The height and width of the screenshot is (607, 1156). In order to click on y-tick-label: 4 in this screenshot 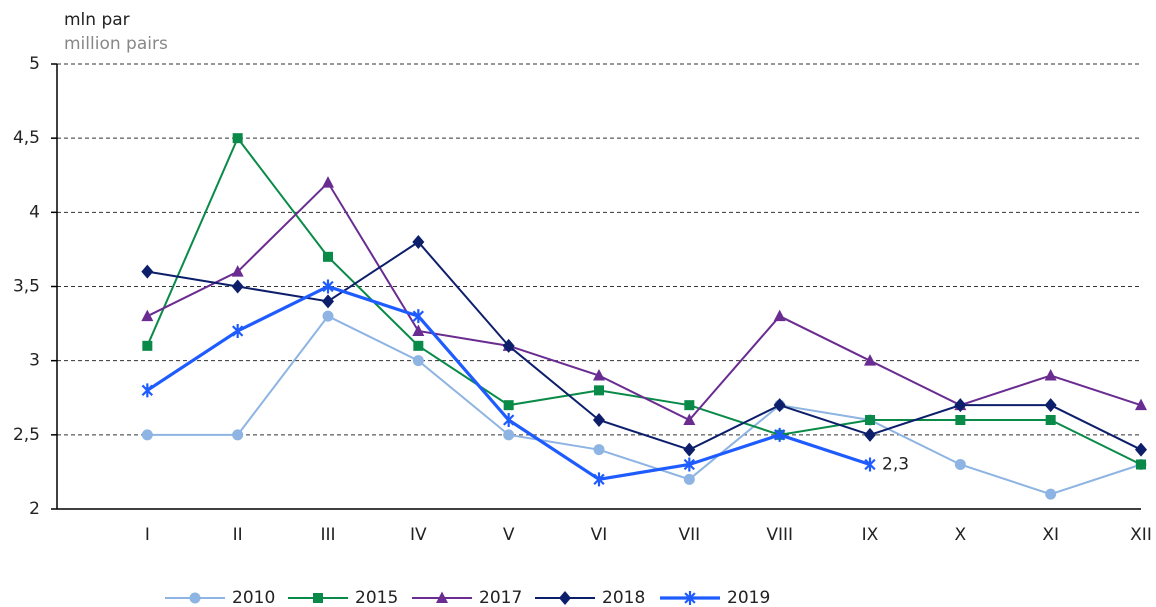, I will do `click(34, 212)`.